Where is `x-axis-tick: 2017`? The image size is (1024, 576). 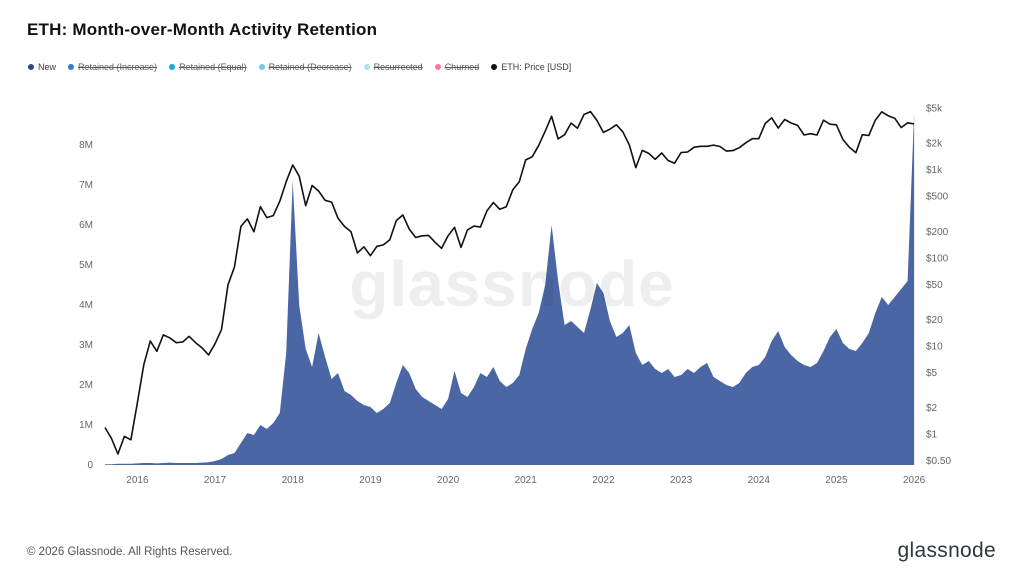 x-axis-tick: 2017 is located at coordinates (215, 480).